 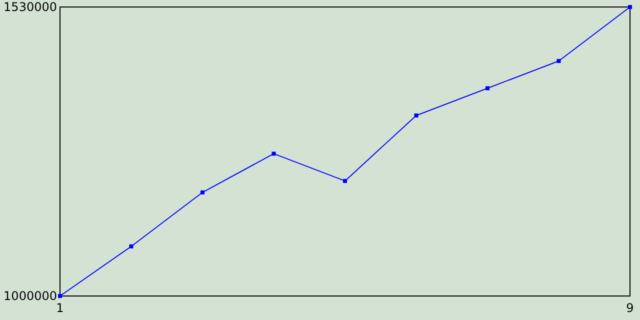 I want to click on y-tick-label: 1530000, so click(x=30, y=7).